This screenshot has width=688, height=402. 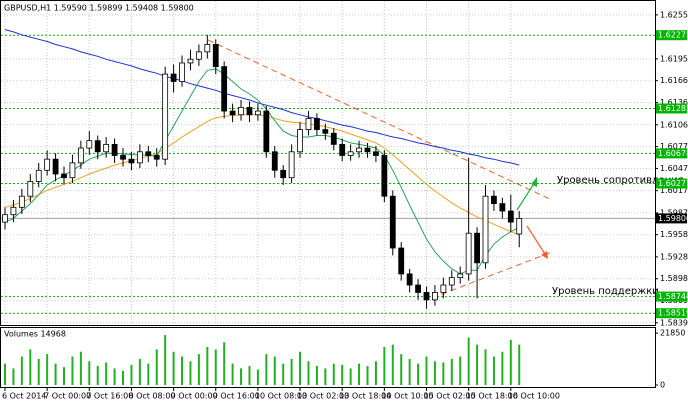 I want to click on x-tick-label: 6 Oct 2014, so click(x=24, y=396).